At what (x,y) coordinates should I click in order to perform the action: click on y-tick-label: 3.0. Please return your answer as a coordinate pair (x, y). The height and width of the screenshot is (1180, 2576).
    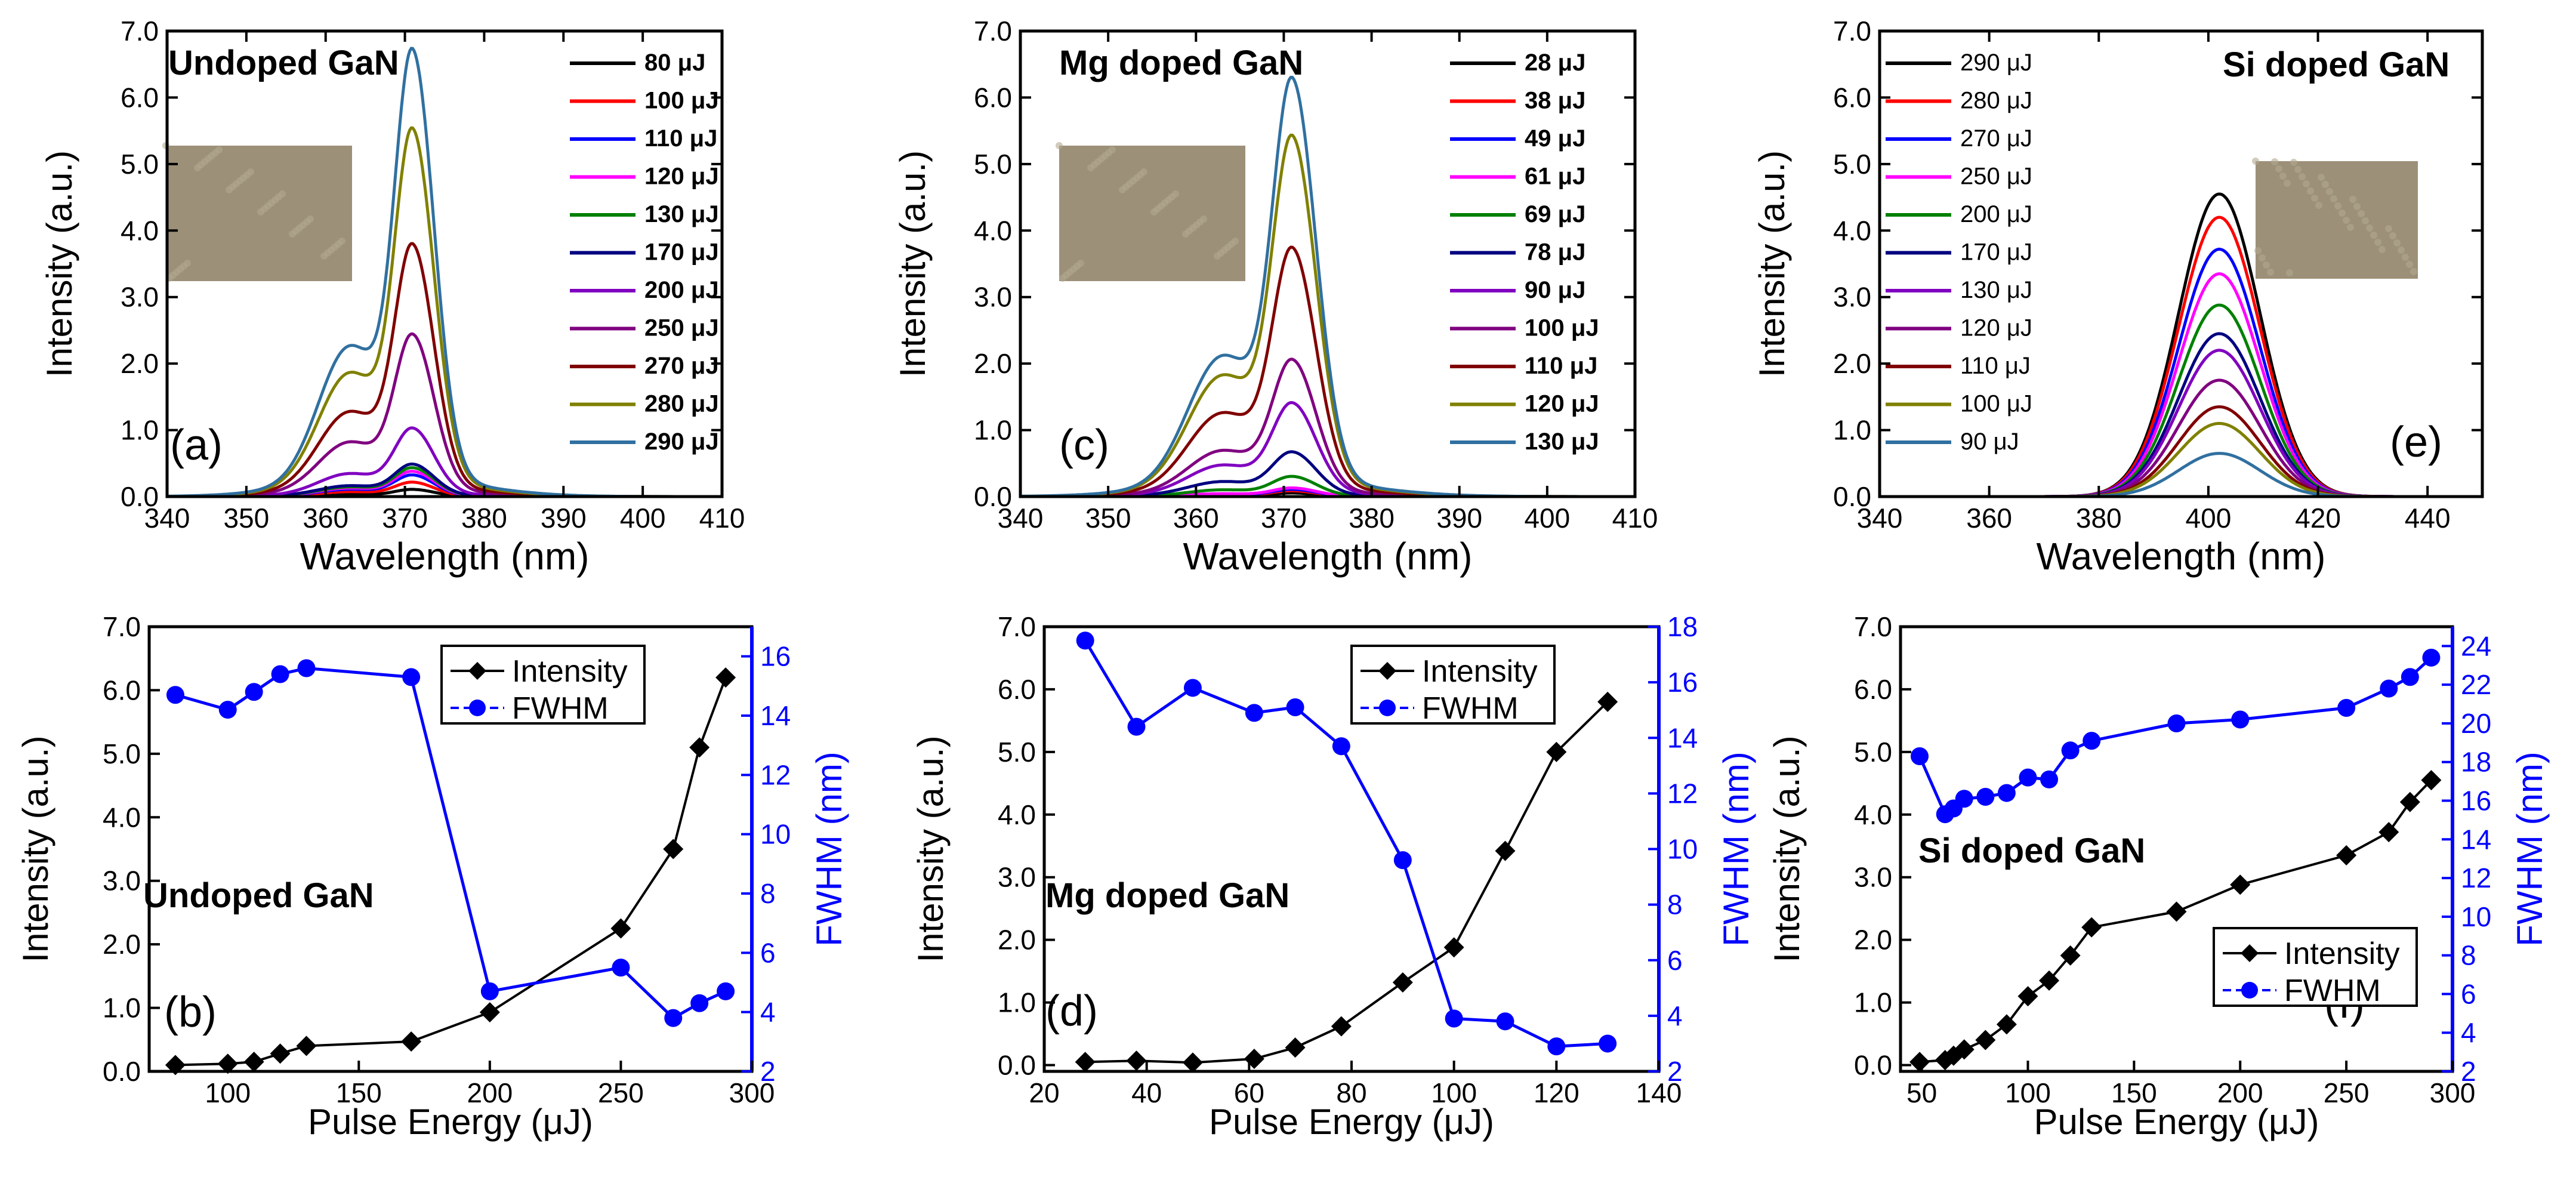
    Looking at the image, I should click on (140, 298).